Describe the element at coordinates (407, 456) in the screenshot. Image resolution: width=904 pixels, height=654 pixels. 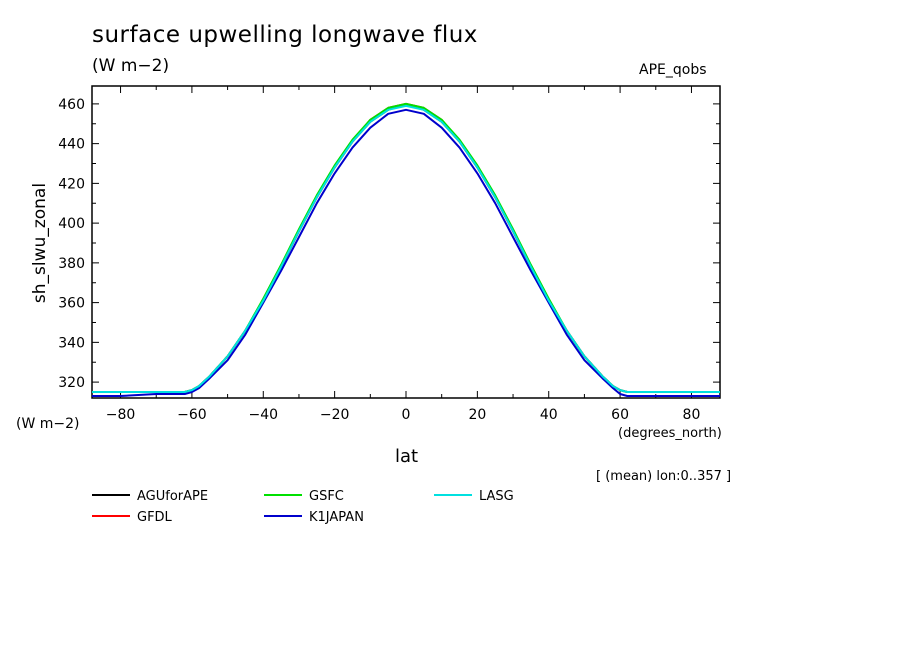
I see `x-axis-label: lat` at that location.